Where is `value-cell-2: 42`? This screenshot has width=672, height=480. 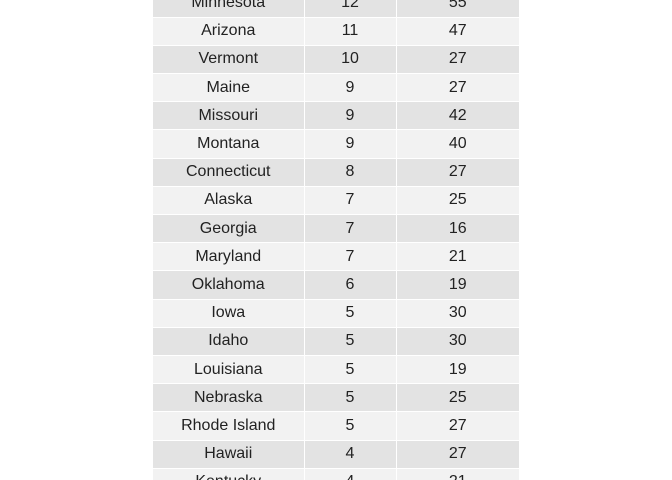 value-cell-2: 42 is located at coordinates (457, 116).